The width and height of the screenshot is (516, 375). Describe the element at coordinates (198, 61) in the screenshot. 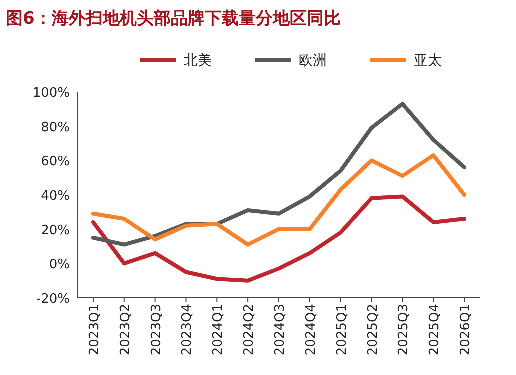

I see `legend-label: 北美` at that location.